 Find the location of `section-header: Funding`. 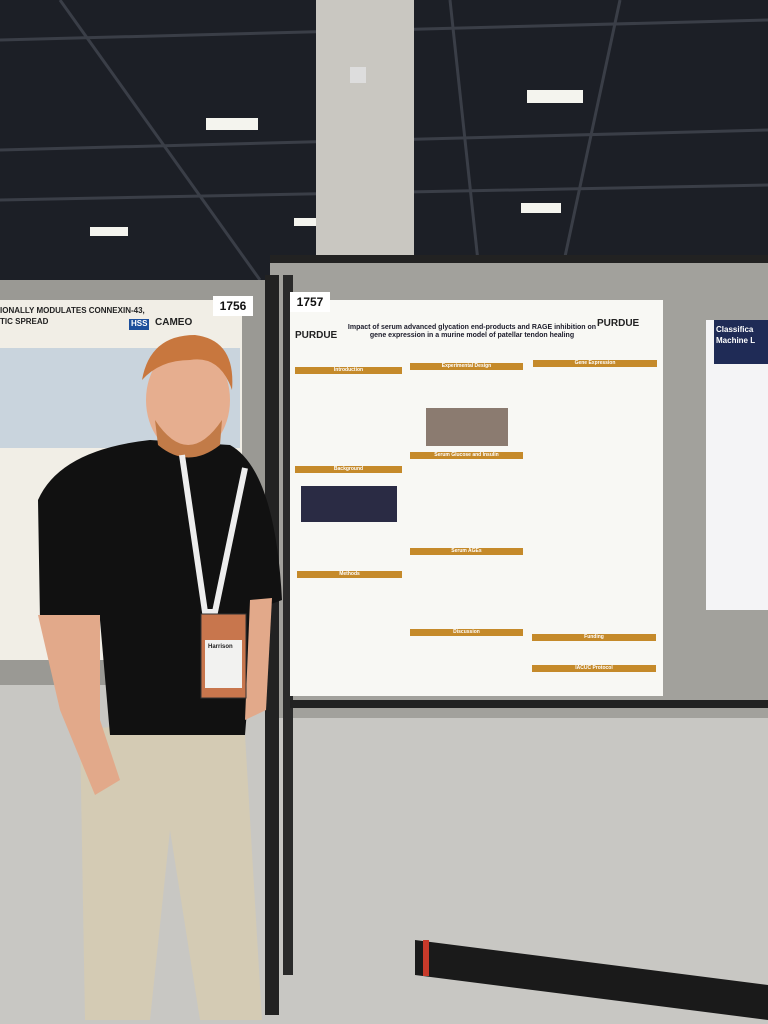

section-header: Funding is located at coordinates (594, 637).